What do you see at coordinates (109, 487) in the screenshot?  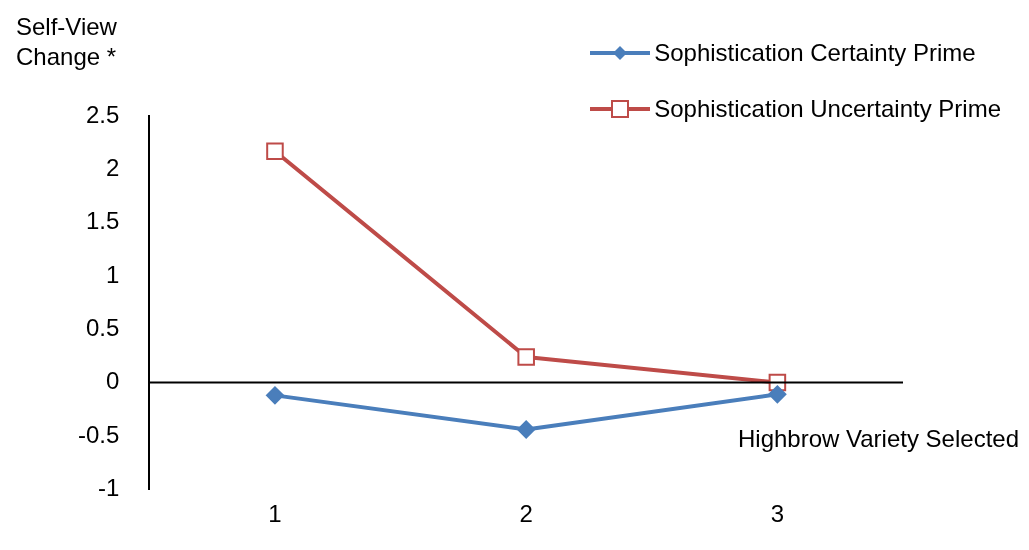 I see `y-tick-label: -1` at bounding box center [109, 487].